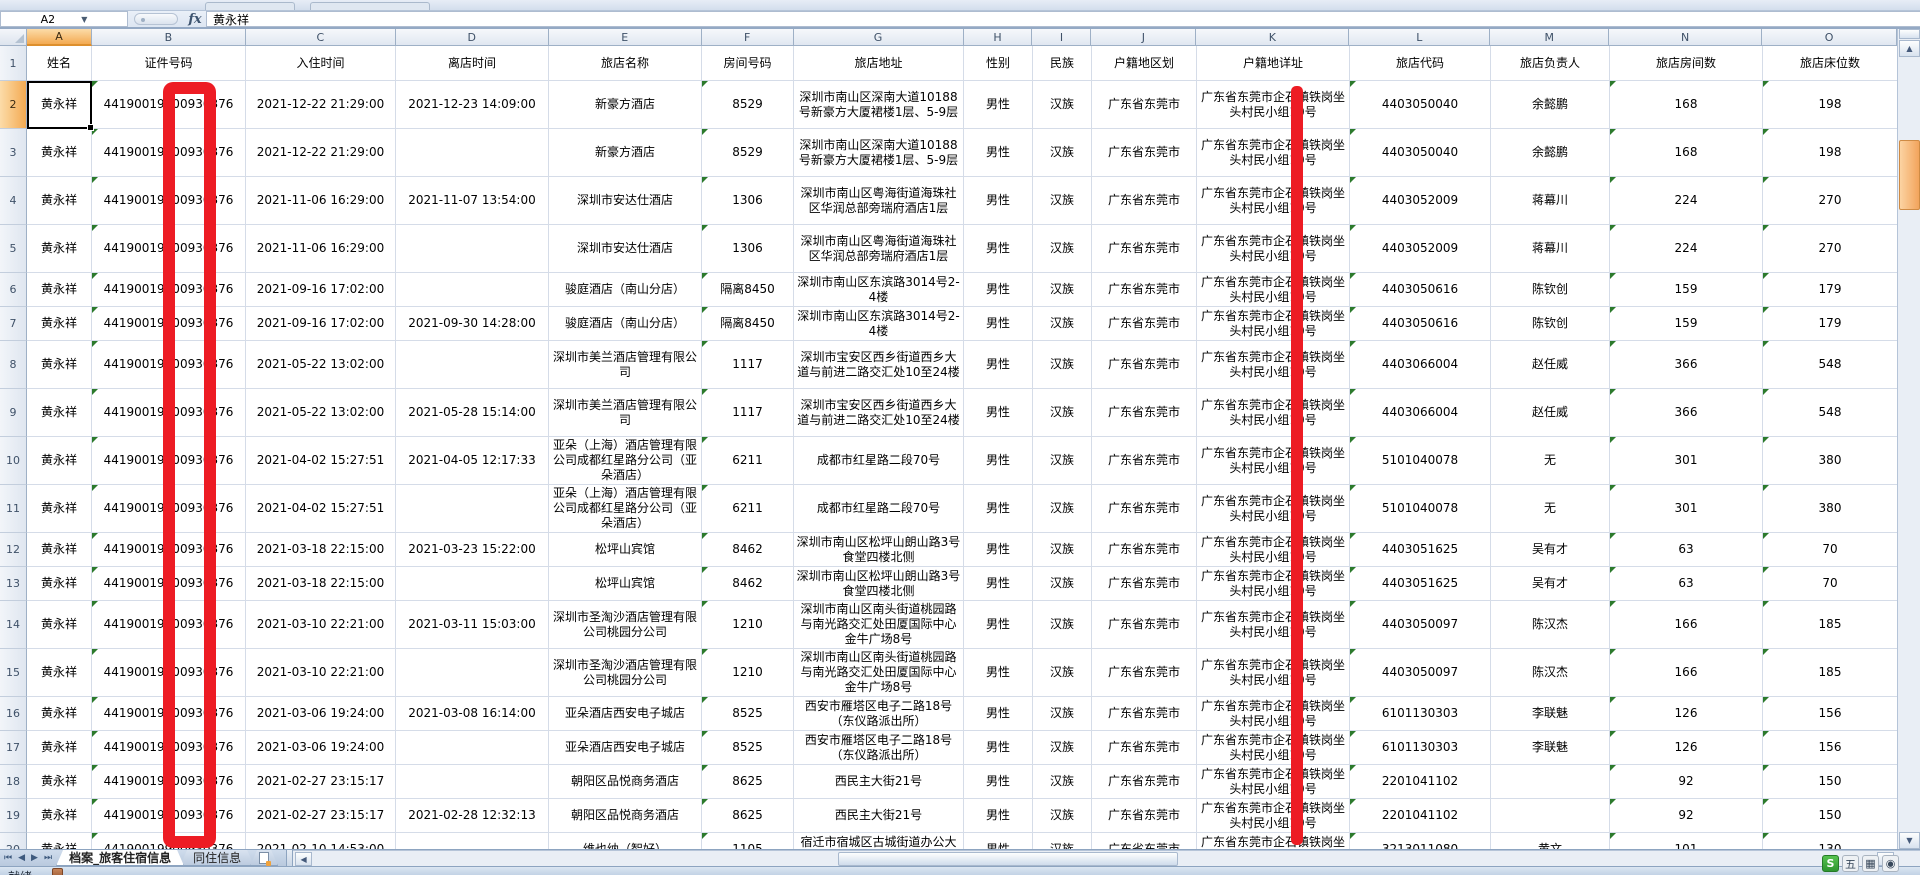 This screenshot has height=875, width=1920. I want to click on cell-I5: 汉族, so click(1062, 249).